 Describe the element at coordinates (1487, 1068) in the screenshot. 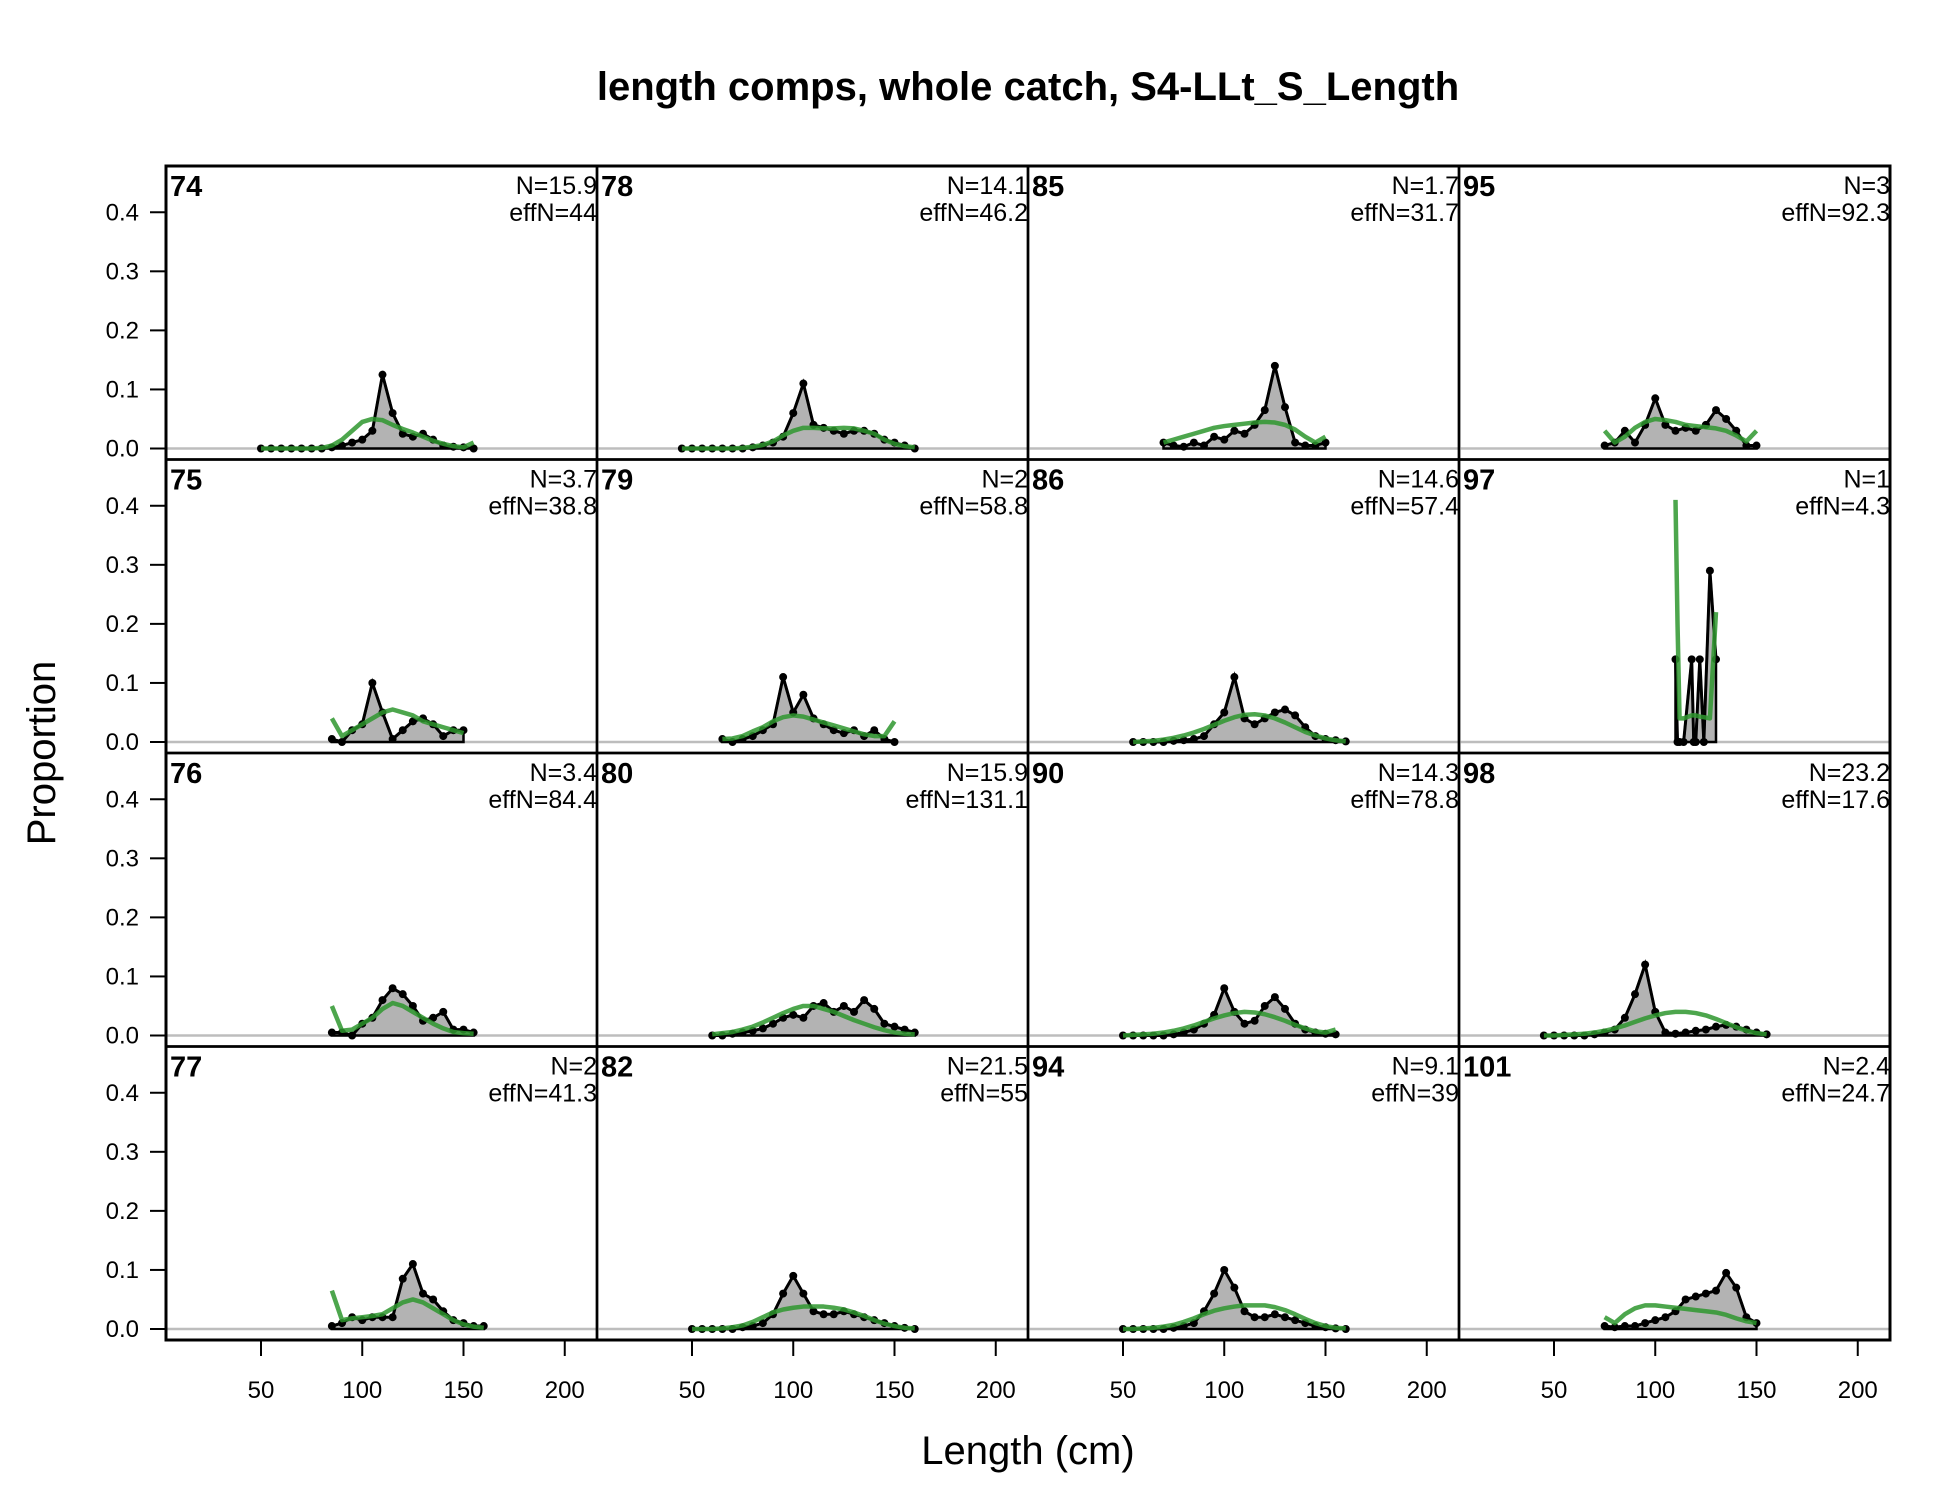

I see `panel-year-label: 101` at that location.